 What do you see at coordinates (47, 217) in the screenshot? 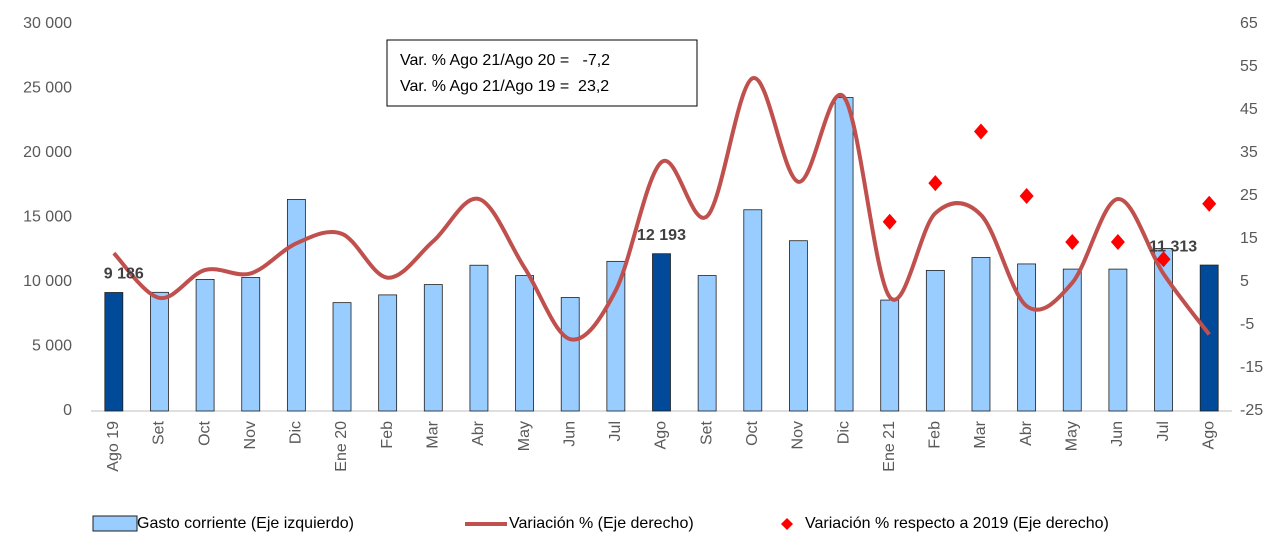
I see `y-tick-label: 15 000` at bounding box center [47, 217].